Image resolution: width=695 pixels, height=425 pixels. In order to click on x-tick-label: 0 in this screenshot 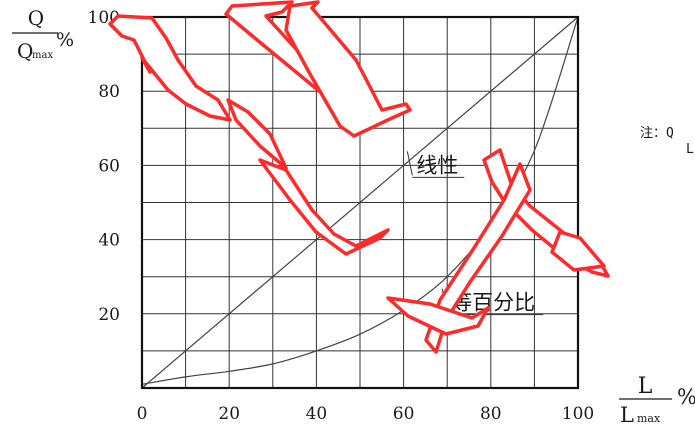, I will do `click(142, 414)`.